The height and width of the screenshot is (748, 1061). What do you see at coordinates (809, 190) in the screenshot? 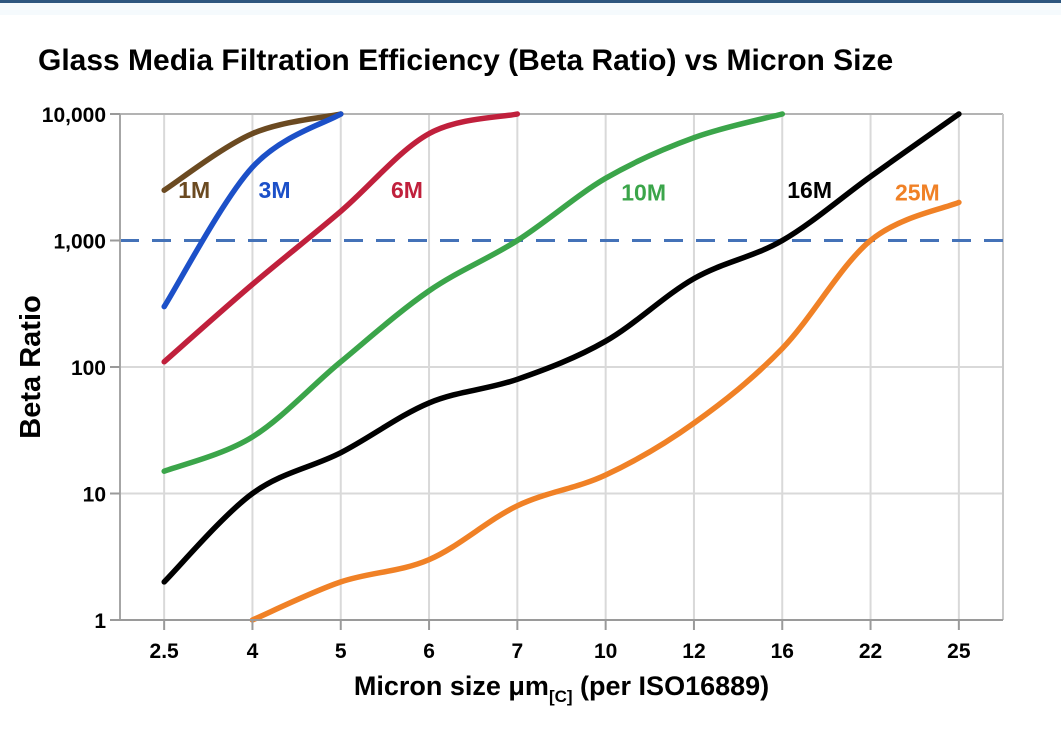
I see `series-label-16M: 16M` at bounding box center [809, 190].